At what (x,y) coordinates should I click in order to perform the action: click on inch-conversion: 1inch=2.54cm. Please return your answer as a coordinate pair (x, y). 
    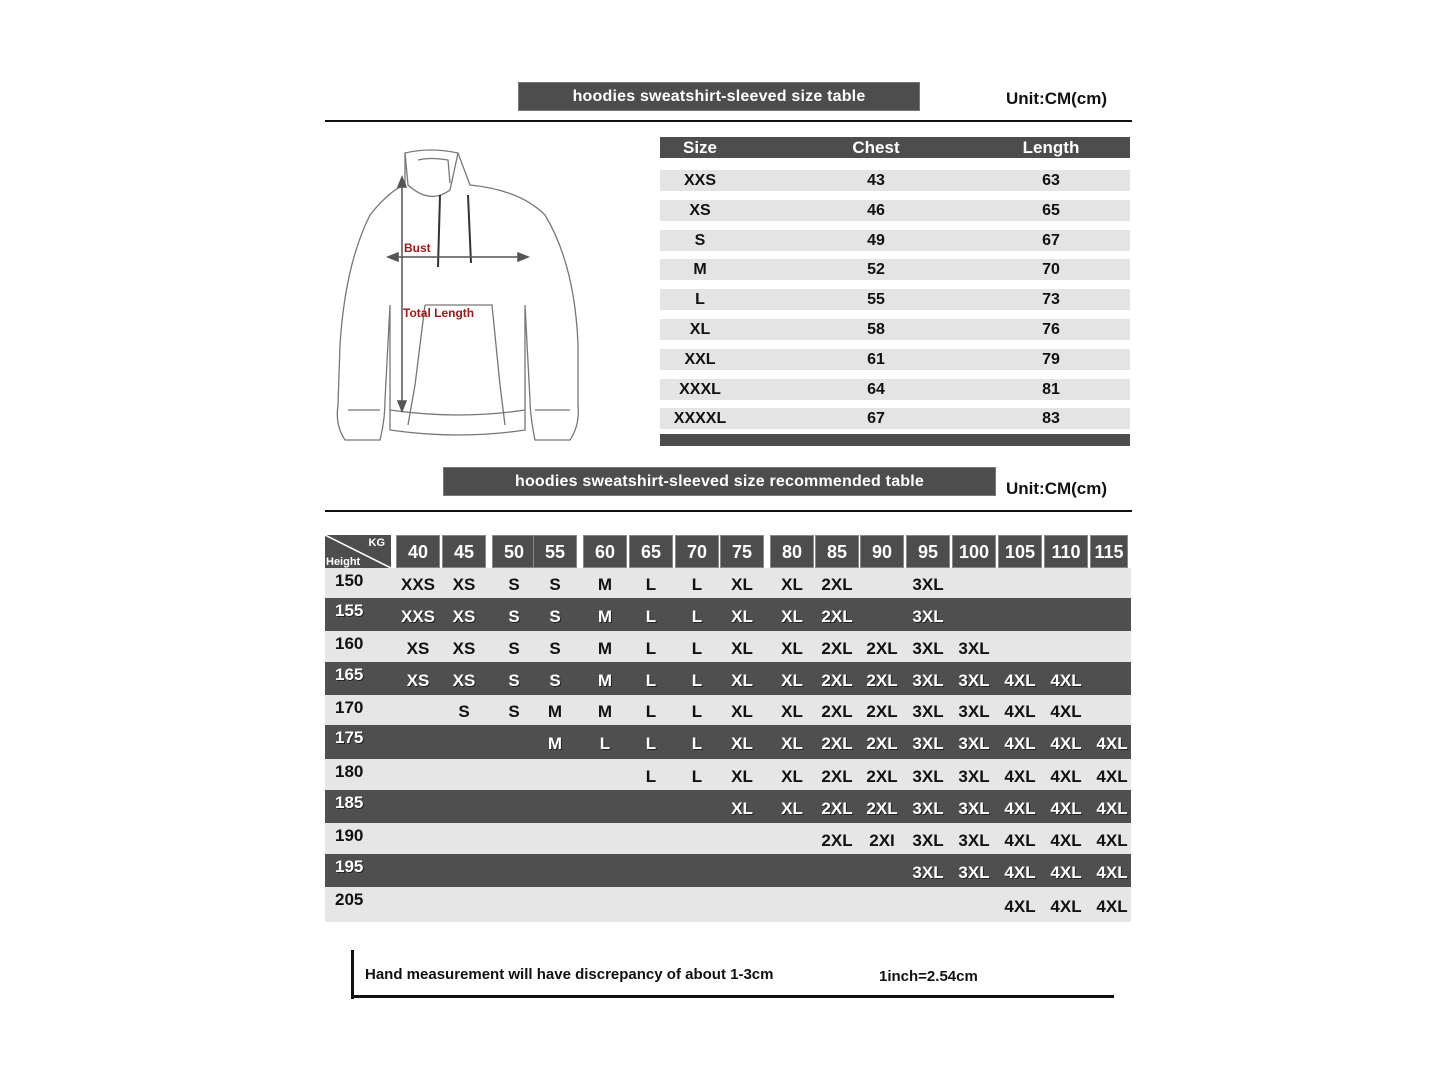
    Looking at the image, I should click on (928, 976).